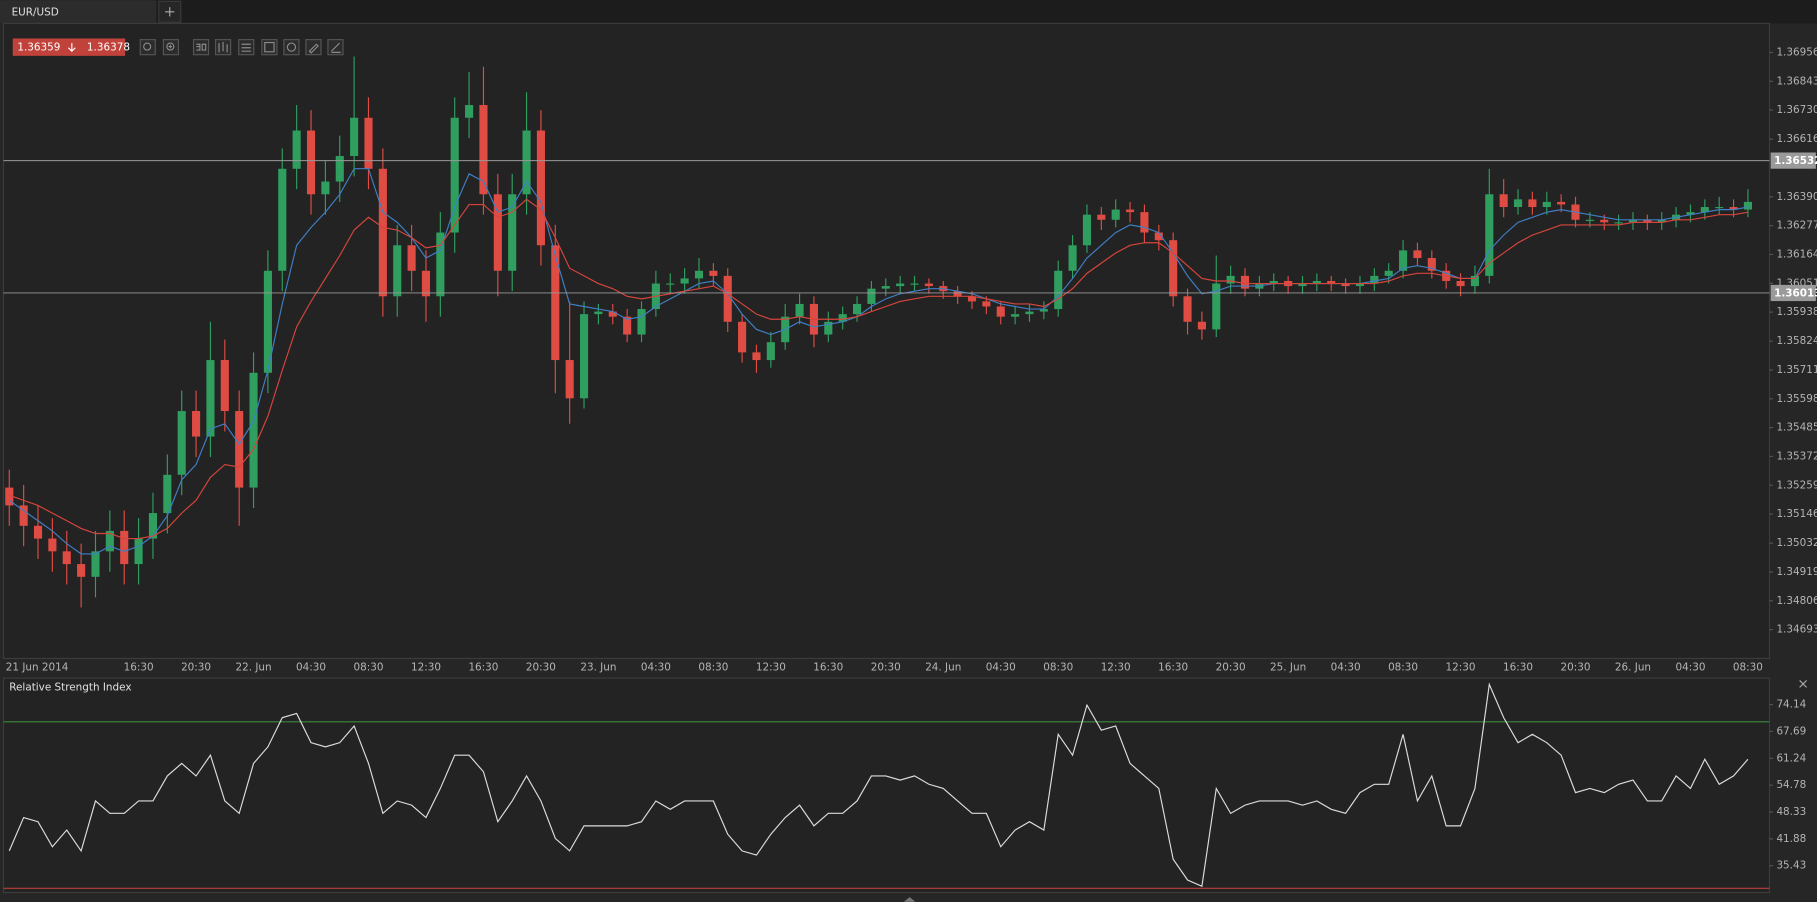 Image resolution: width=1817 pixels, height=902 pixels. What do you see at coordinates (1116, 668) in the screenshot?
I see `x-tick-label: 12:30` at bounding box center [1116, 668].